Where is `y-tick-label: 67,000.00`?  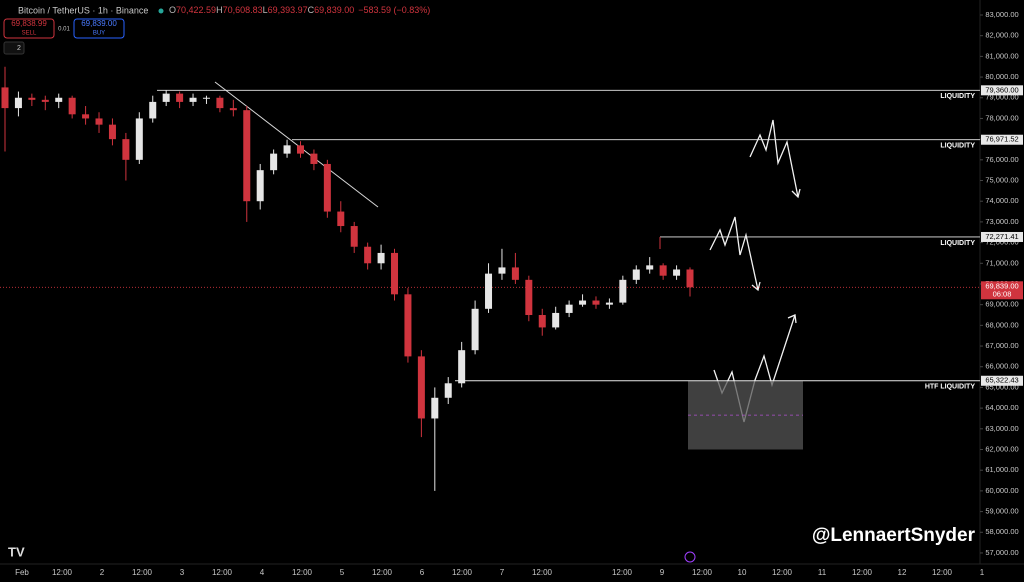 y-tick-label: 67,000.00 is located at coordinates (1001, 345).